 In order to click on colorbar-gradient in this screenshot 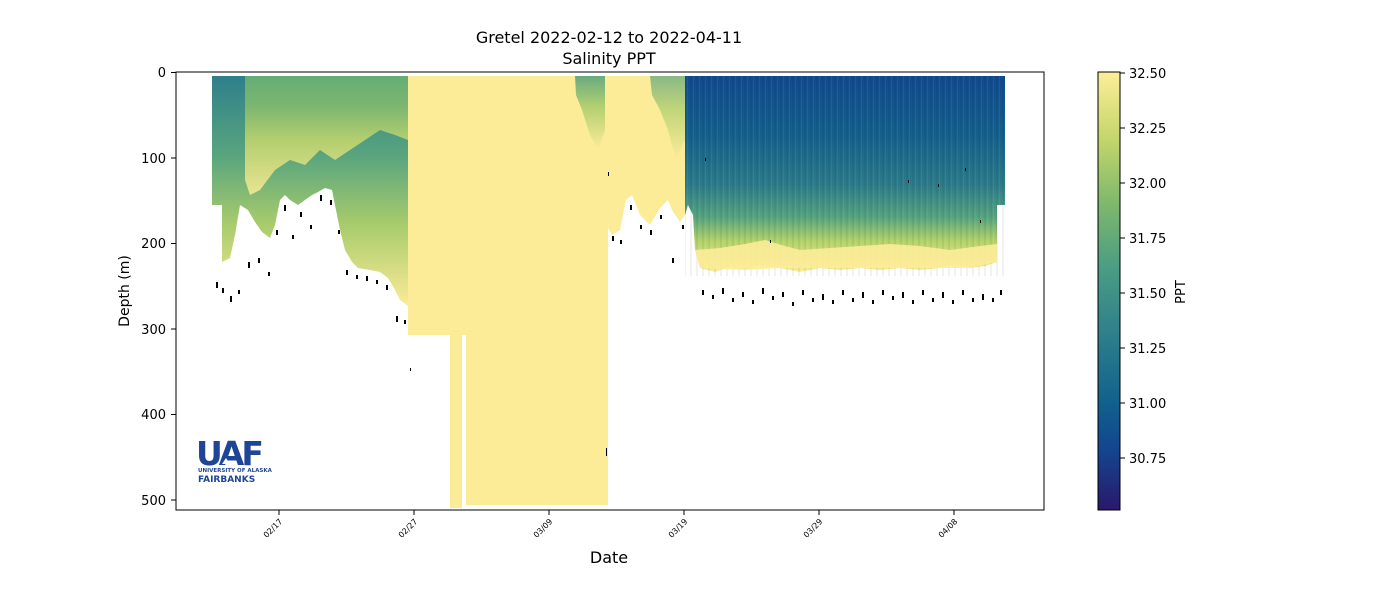, I will do `click(1109, 291)`.